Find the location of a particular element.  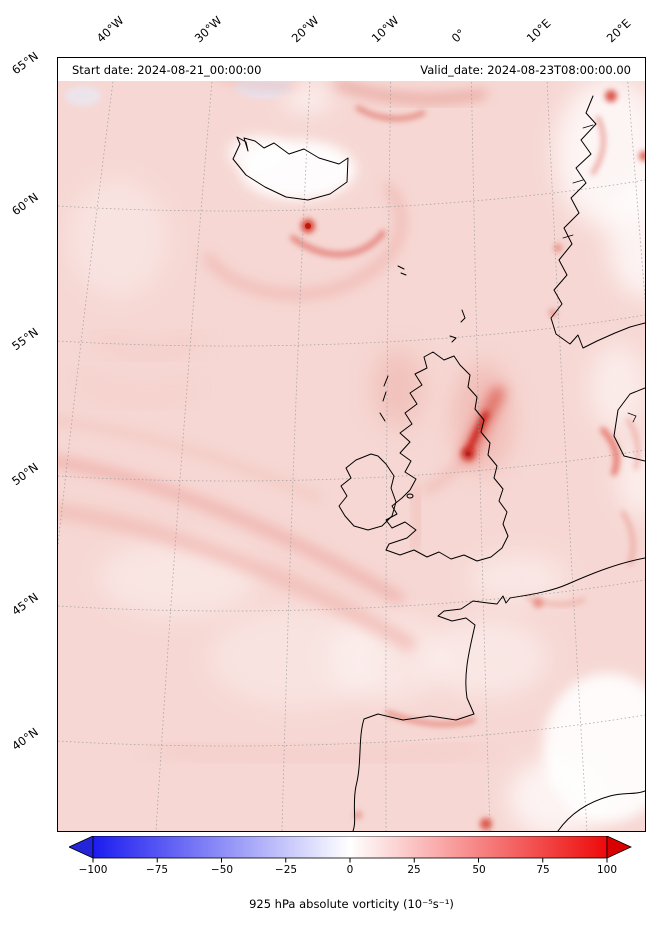

colorbar-tick-label: 100 is located at coordinates (607, 870).